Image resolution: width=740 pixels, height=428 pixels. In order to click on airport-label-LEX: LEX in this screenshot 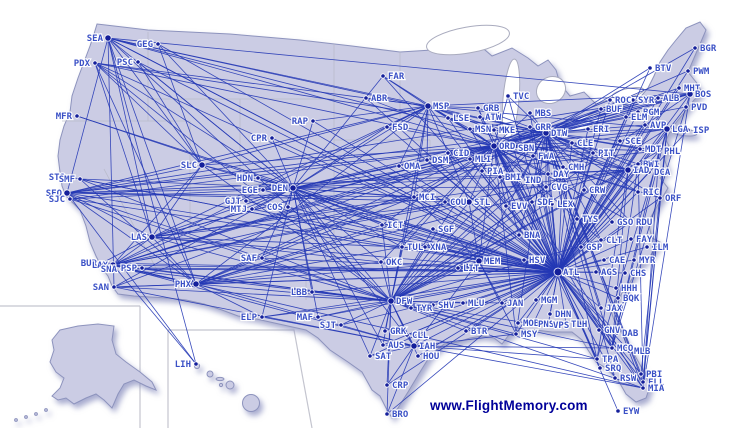, I will do `click(565, 205)`.